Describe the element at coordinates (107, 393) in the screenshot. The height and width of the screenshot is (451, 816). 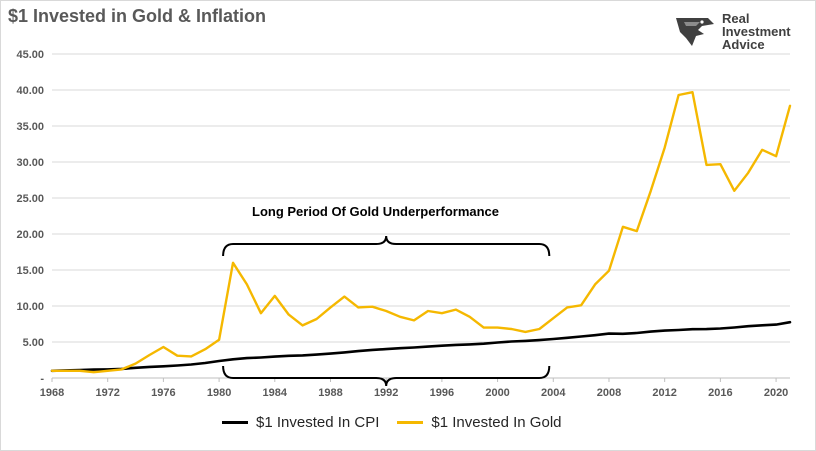
I see `x-tick-label: 1972` at that location.